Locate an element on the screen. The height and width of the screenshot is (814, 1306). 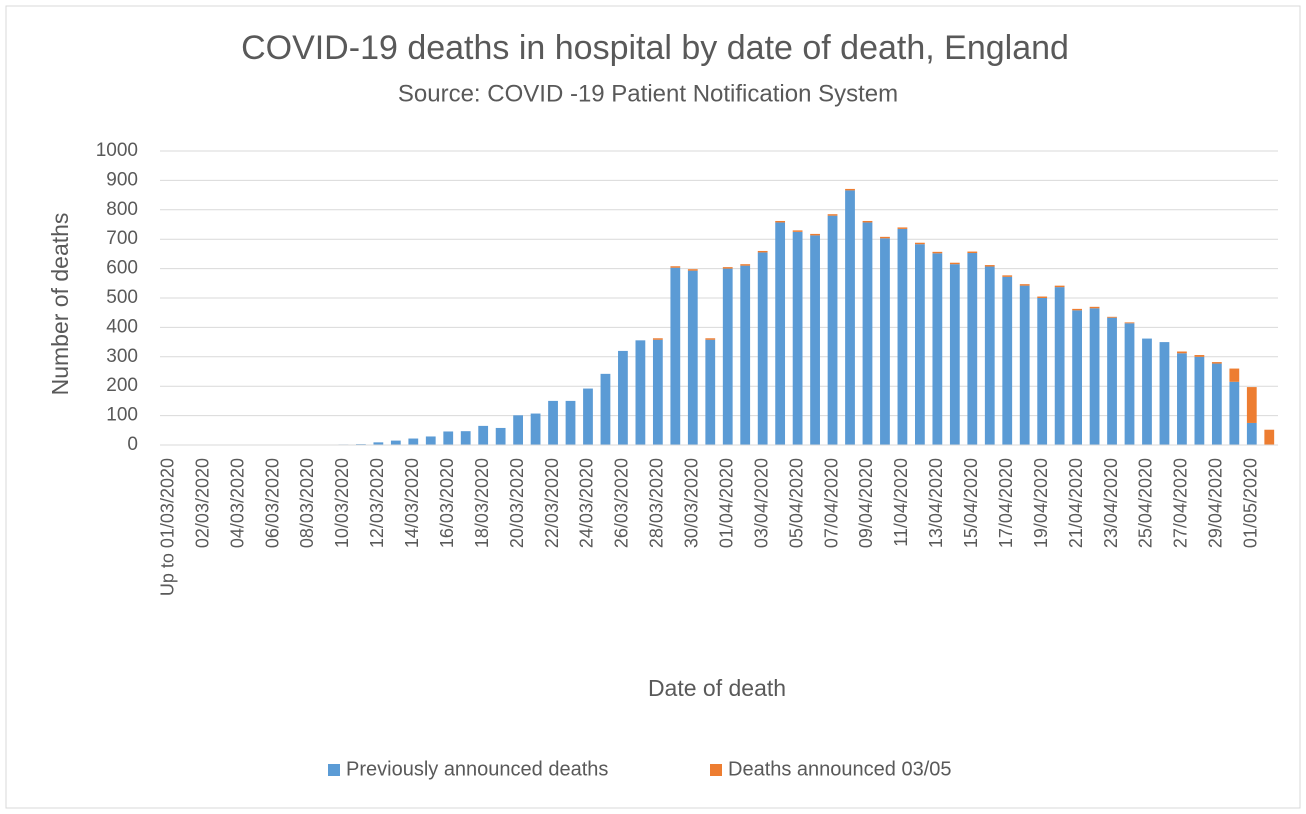
x-tick-label: 17/04/2020 is located at coordinates (1006, 503).